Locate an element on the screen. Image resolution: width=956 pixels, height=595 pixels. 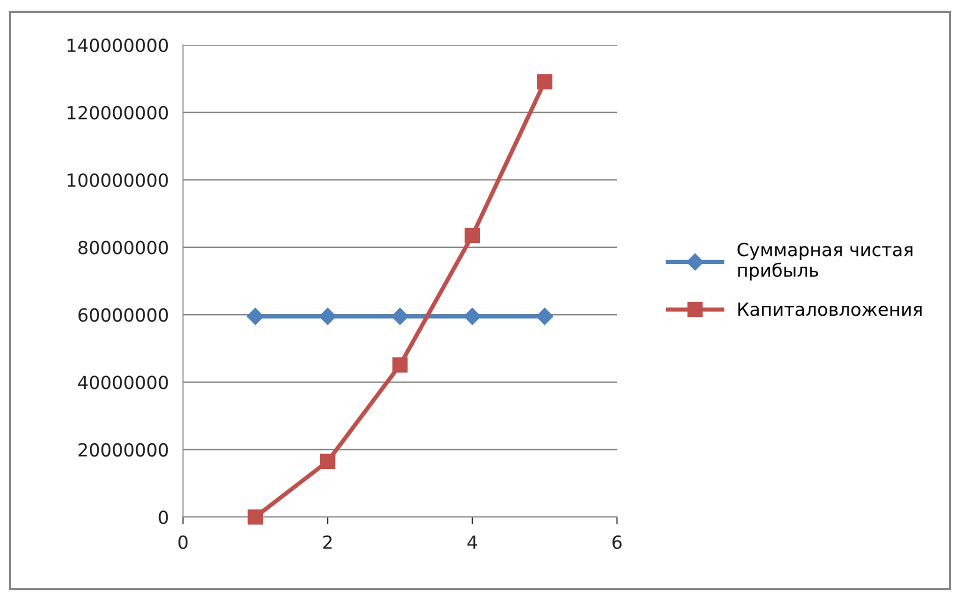
legend-label: Капиталовложения is located at coordinates (830, 309).